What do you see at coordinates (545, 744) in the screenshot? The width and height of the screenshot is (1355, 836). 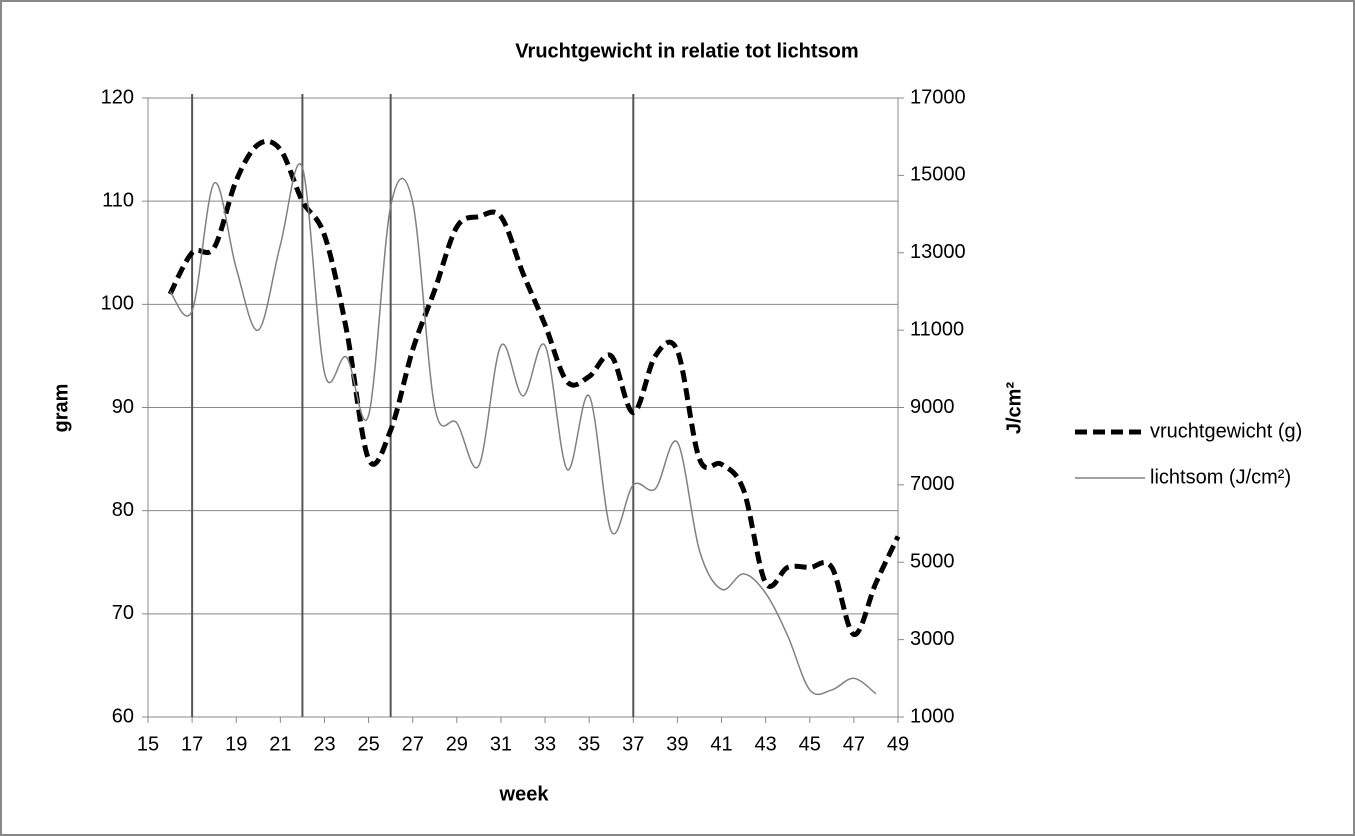 I see `x-tick-label: 33` at bounding box center [545, 744].